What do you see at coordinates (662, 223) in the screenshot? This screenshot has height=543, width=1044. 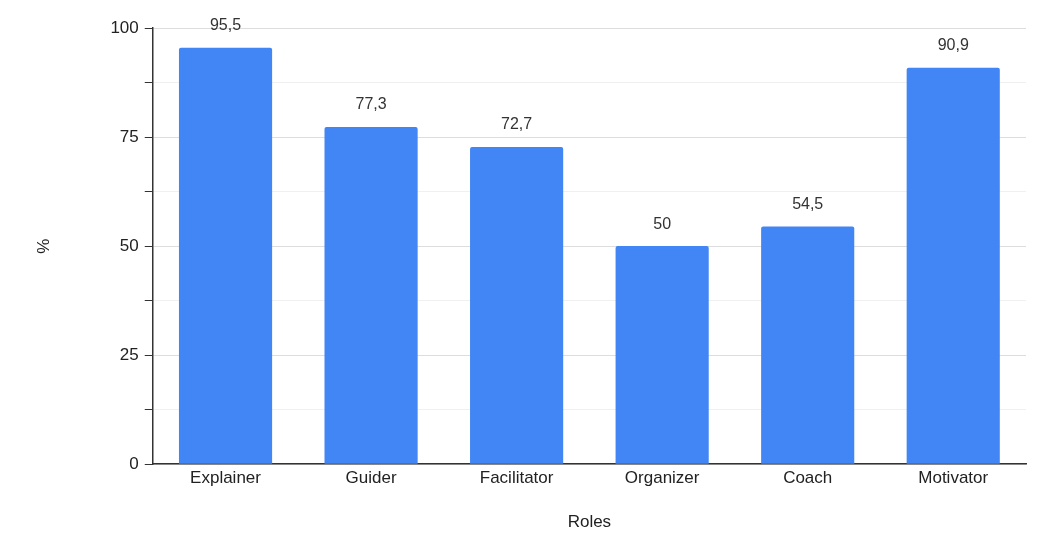 I see `data-label: 50` at bounding box center [662, 223].